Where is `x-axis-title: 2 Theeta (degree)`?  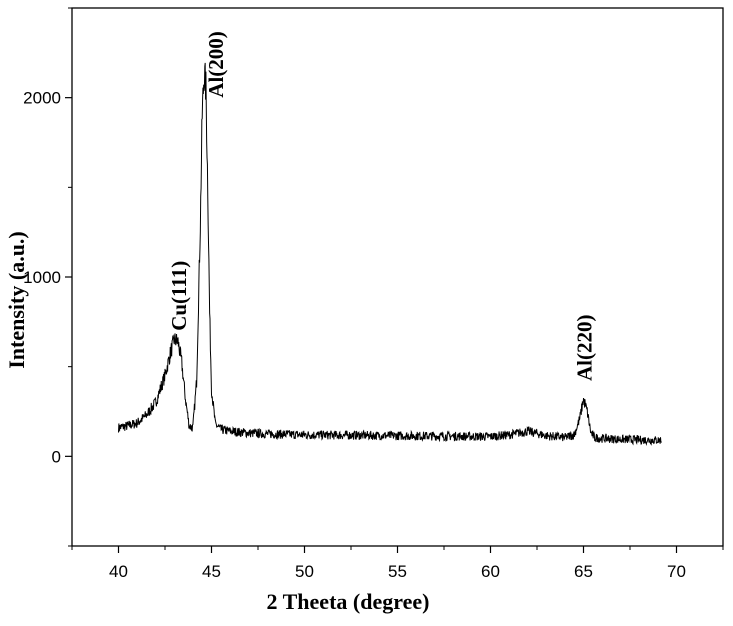 x-axis-title: 2 Theeta (degree) is located at coordinates (348, 601).